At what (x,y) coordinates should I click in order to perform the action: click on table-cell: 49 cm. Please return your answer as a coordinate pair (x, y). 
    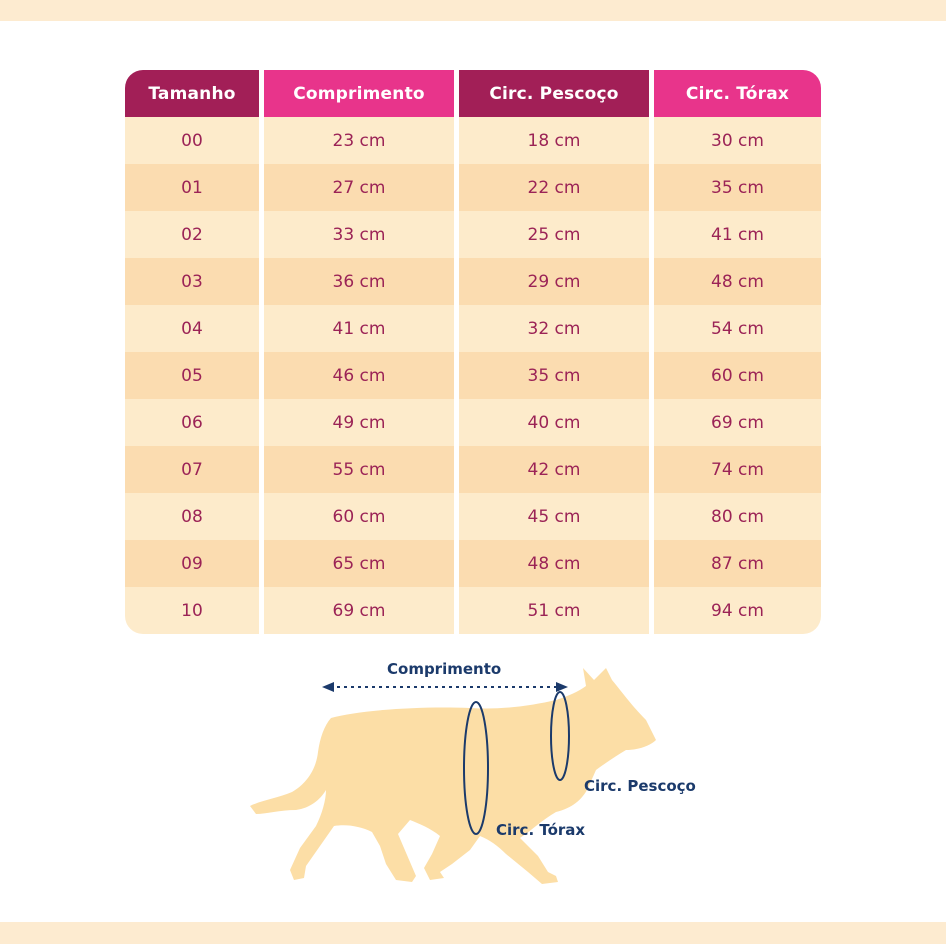
    Looking at the image, I should click on (359, 422).